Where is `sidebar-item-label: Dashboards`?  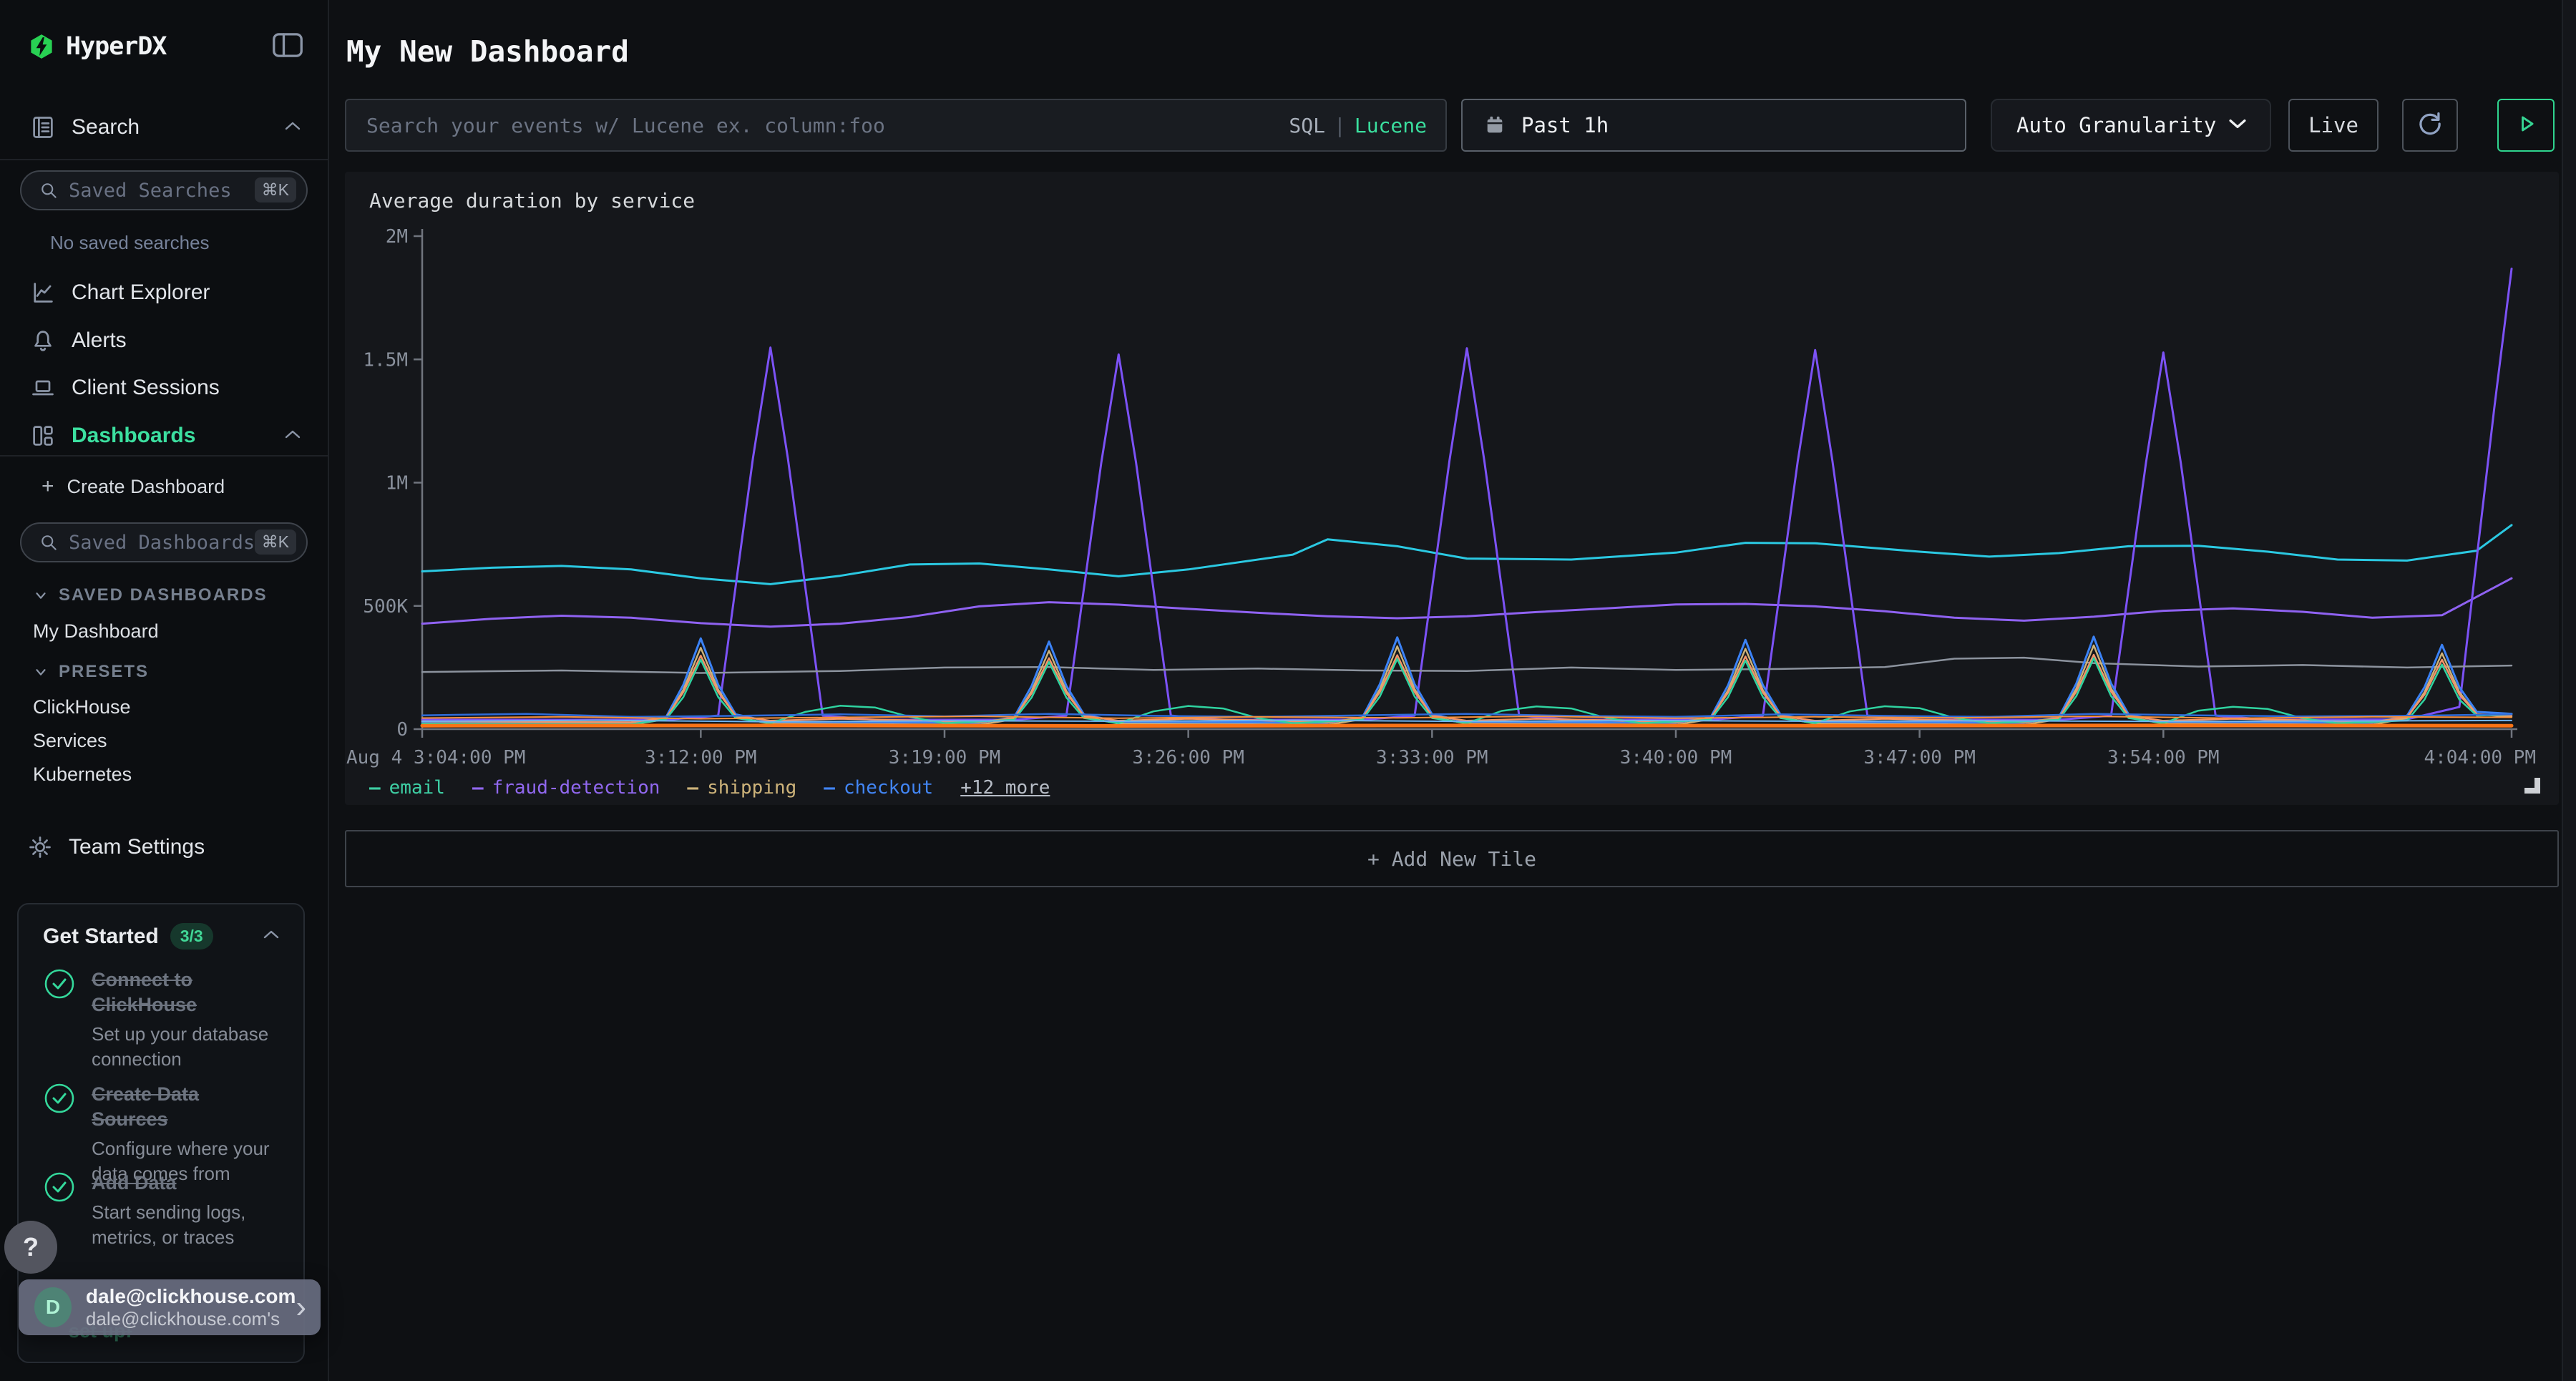
sidebar-item-label: Dashboards is located at coordinates (134, 435).